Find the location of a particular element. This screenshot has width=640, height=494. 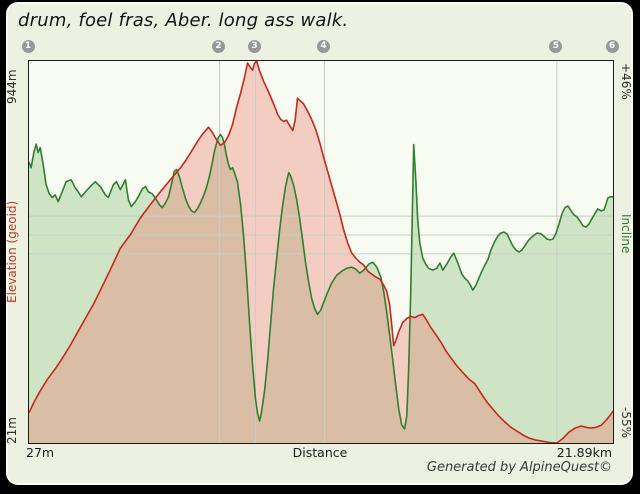

incline-axis-title: Incline is located at coordinates (626, 234).